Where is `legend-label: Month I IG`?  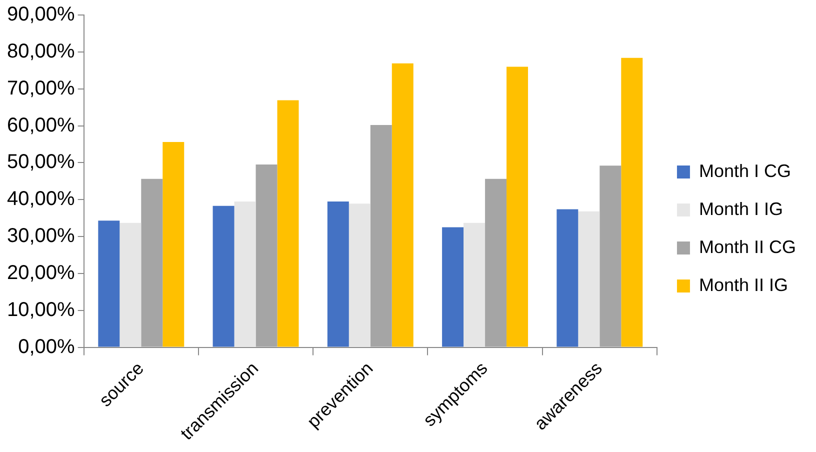
legend-label: Month I IG is located at coordinates (741, 208).